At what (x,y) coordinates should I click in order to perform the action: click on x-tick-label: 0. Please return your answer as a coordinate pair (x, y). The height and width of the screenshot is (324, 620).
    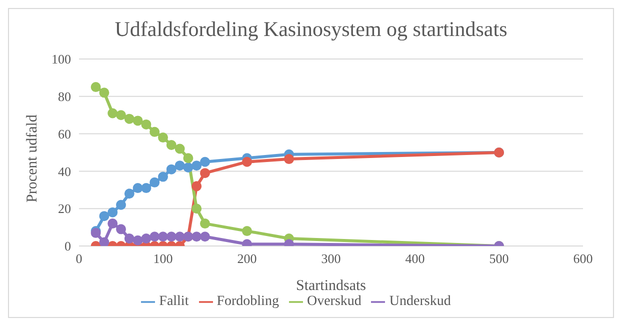
    Looking at the image, I should click on (79, 258).